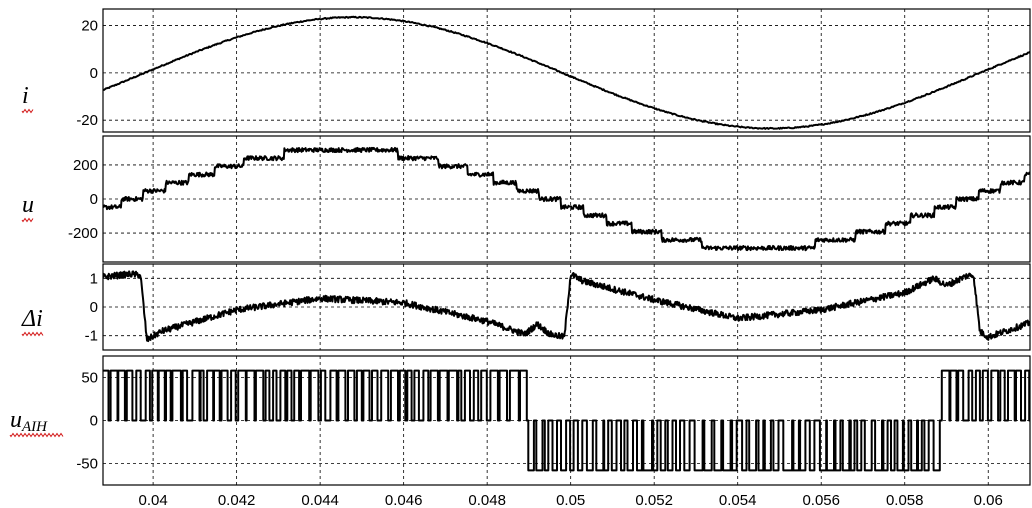 This screenshot has height=508, width=1032. Describe the element at coordinates (89, 378) in the screenshot. I see `y-tick-label: 50` at that location.